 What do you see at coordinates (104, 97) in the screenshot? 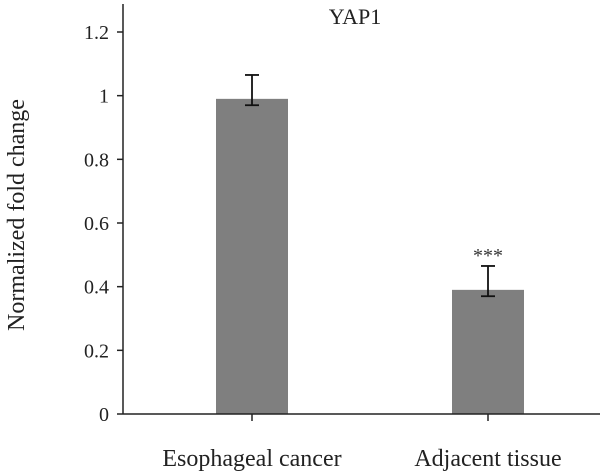
I see `y-tick-label-5: 1` at bounding box center [104, 97].